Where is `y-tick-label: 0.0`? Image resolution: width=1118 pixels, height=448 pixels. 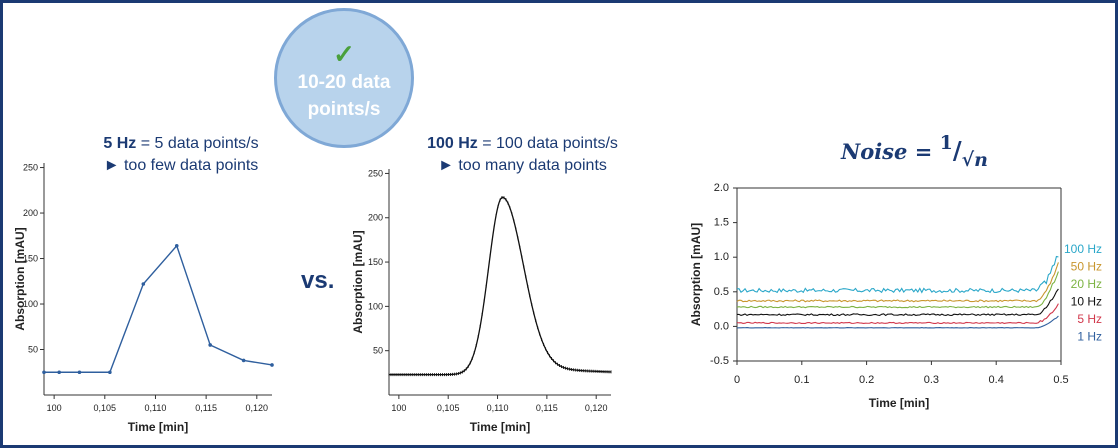 y-tick-label: 0.0 is located at coordinates (721, 326).